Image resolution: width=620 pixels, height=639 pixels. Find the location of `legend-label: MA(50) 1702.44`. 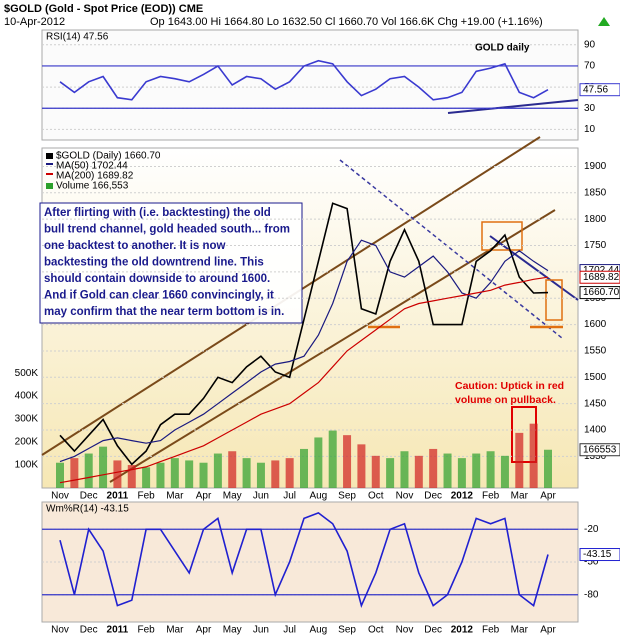

legend-label: MA(50) 1702.44 is located at coordinates (92, 166).